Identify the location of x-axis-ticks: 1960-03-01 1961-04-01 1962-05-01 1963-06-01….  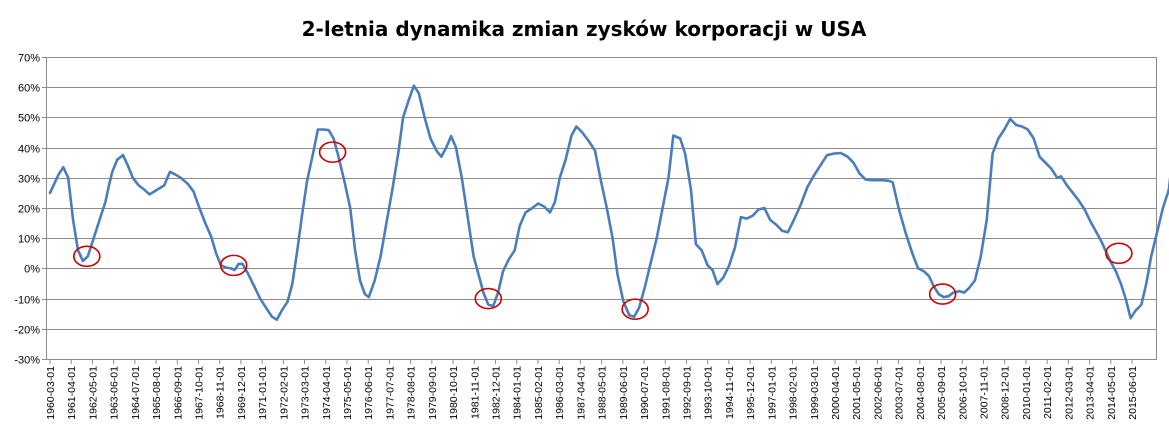
(592, 389).